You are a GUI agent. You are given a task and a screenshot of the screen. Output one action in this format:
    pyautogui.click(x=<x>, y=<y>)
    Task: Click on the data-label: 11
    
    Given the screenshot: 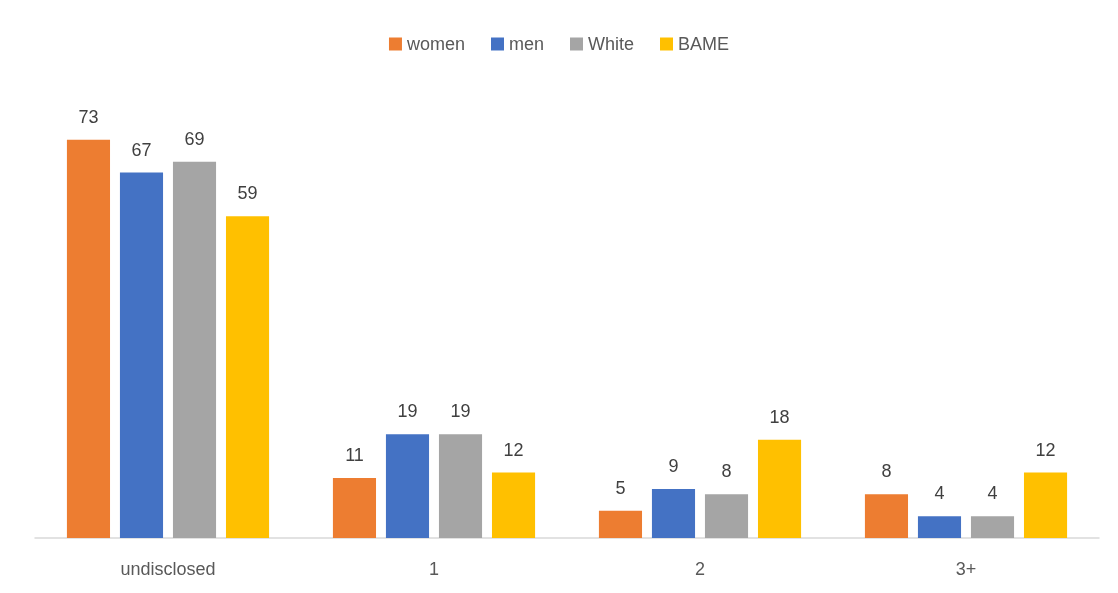 What is the action you would take?
    pyautogui.click(x=354, y=455)
    